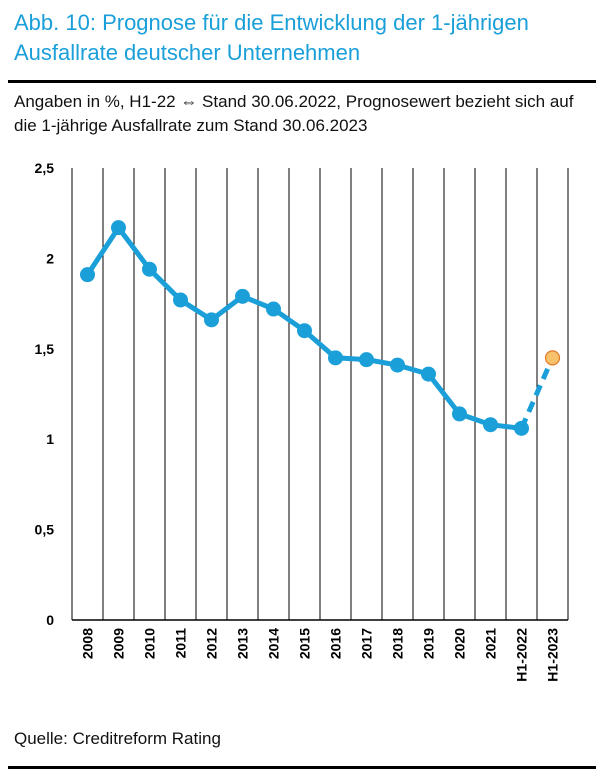 The image size is (607, 780). What do you see at coordinates (150, 643) in the screenshot?
I see `x-tick-label: 2010` at bounding box center [150, 643].